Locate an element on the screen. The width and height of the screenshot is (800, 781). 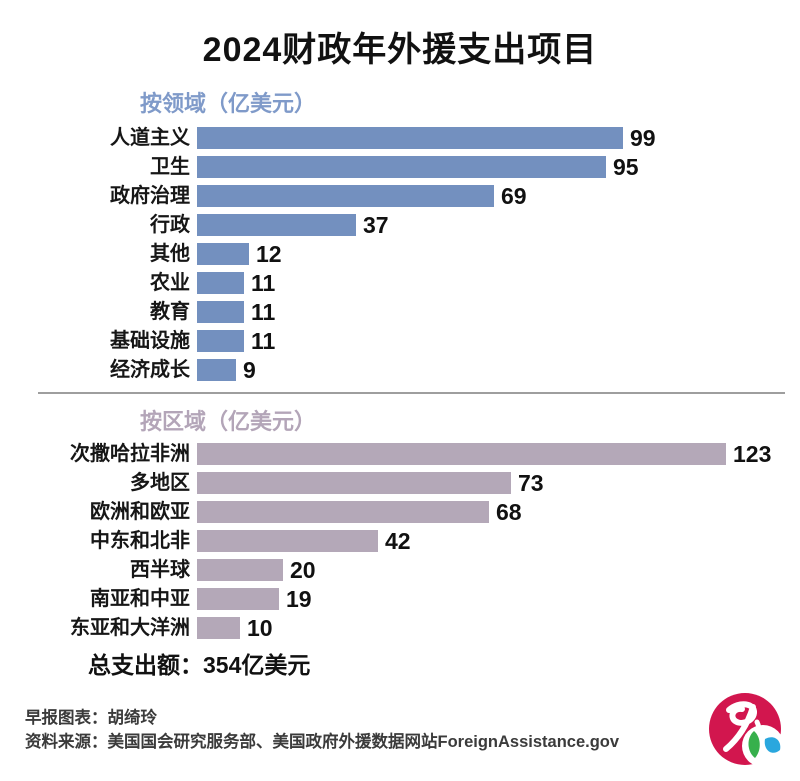
bar-value: 68 is located at coordinates (509, 512).